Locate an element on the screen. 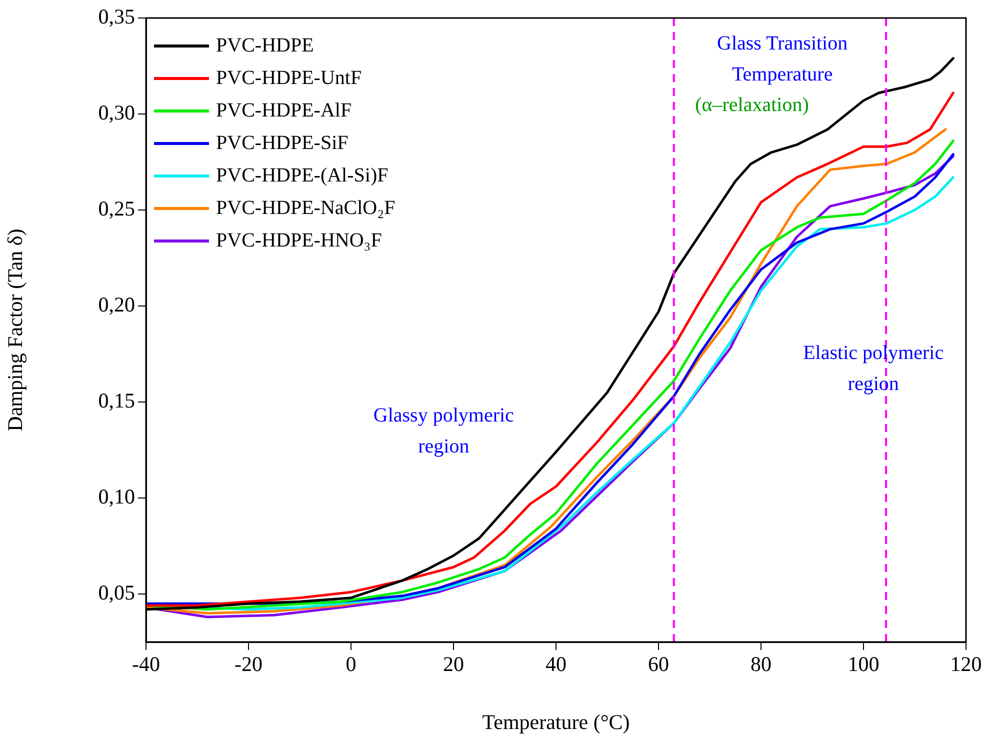 This screenshot has width=991, height=740. x-tick-label: 60 is located at coordinates (658, 664).